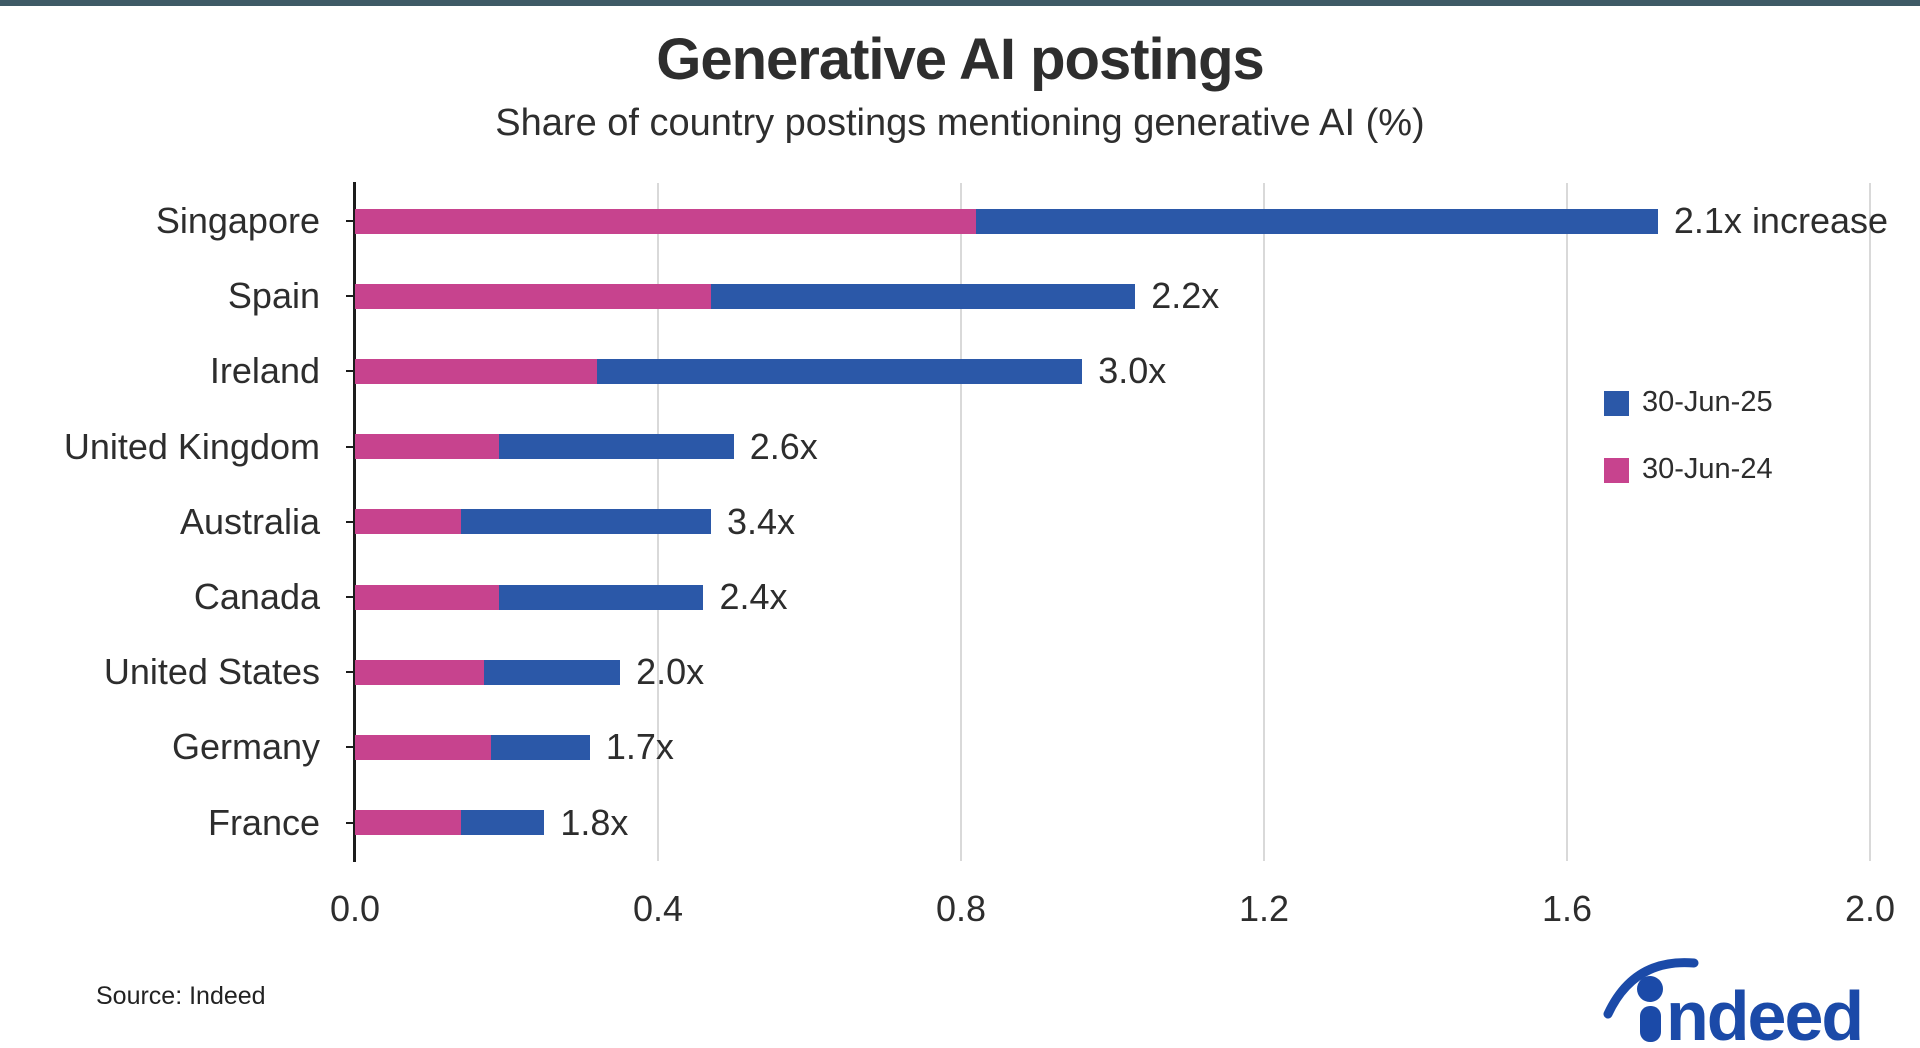 This screenshot has width=1920, height=1048. I want to click on category-label: Canada, so click(256, 596).